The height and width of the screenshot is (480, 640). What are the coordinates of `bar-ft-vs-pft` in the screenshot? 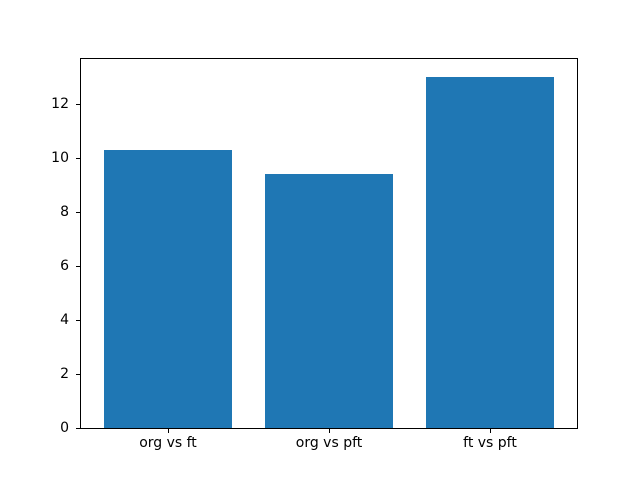 It's located at (490, 252).